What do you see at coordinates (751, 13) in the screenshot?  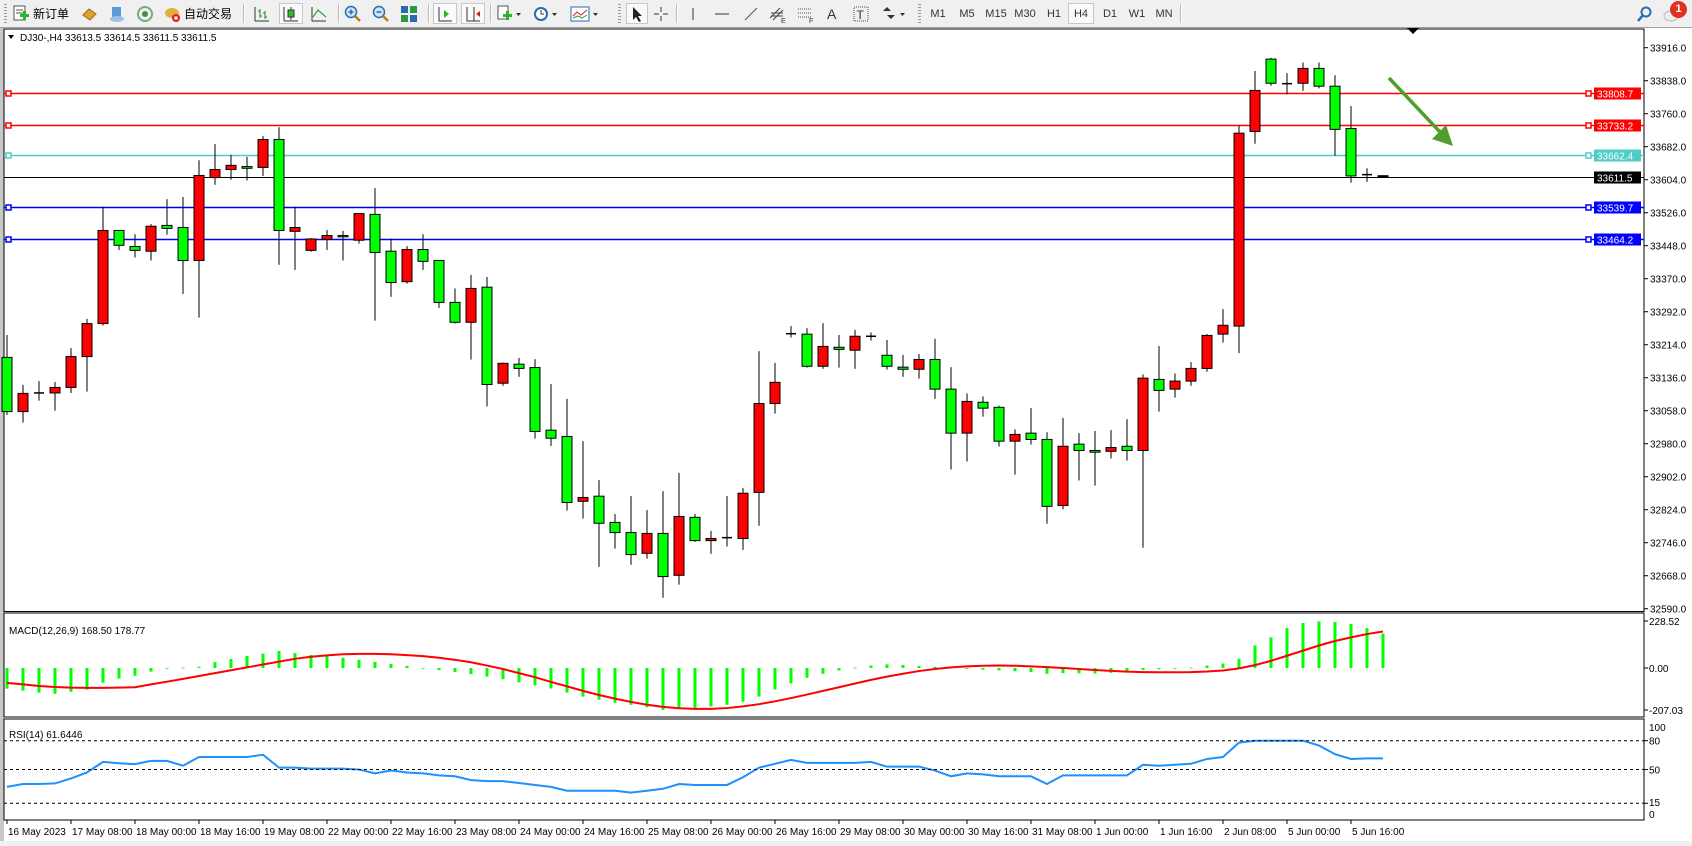 I see `trendline-button` at bounding box center [751, 13].